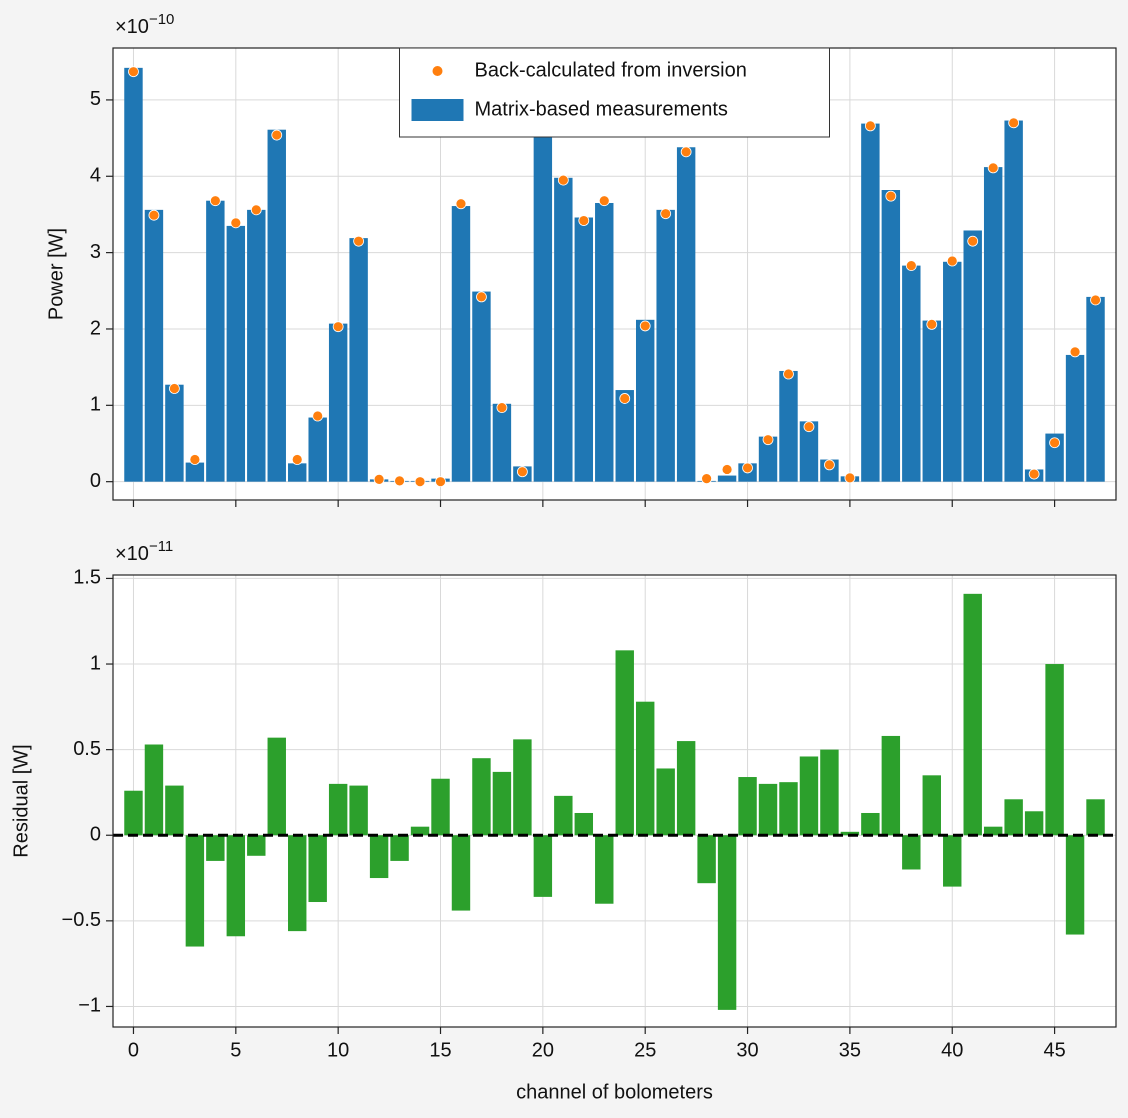  What do you see at coordinates (614, 92) in the screenshot?
I see `legend-box` at bounding box center [614, 92].